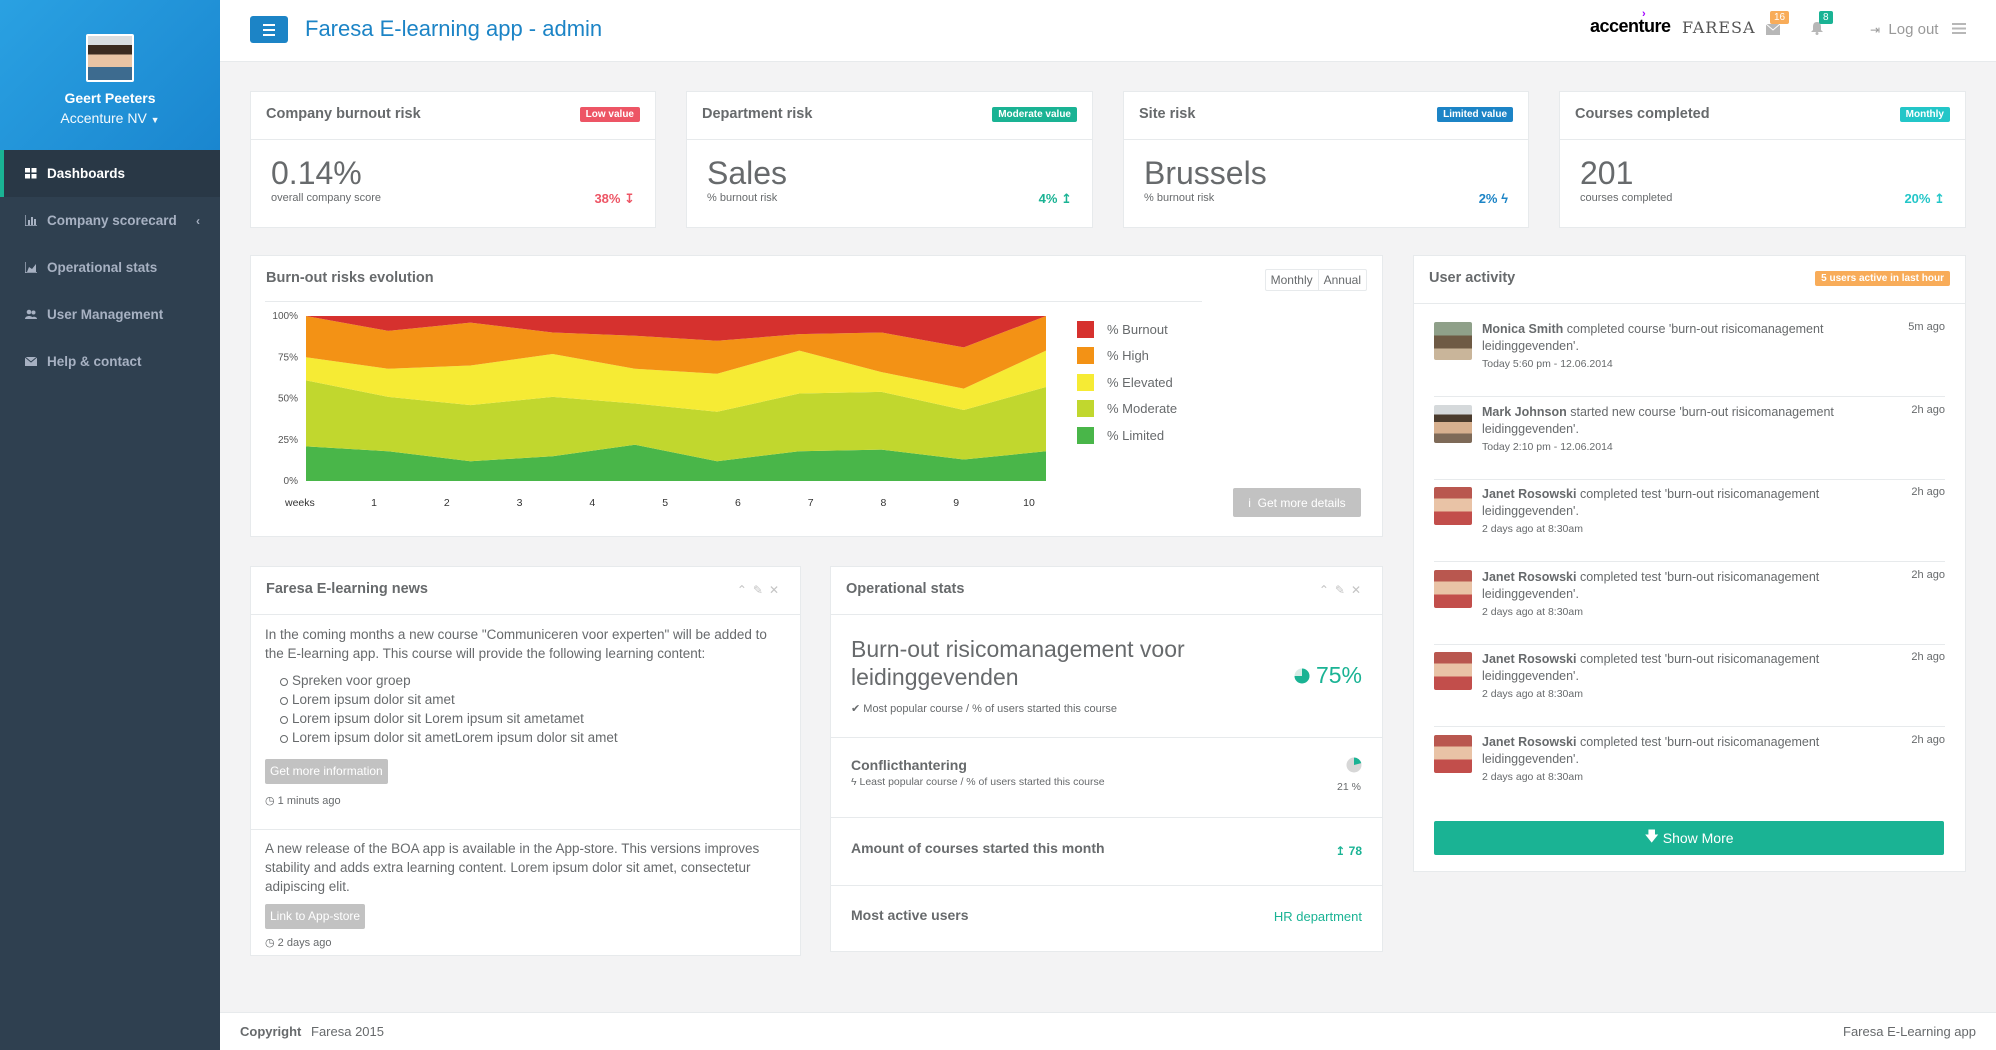 The width and height of the screenshot is (1996, 1050). I want to click on activity-user: Mark Johnson, so click(1524, 411).